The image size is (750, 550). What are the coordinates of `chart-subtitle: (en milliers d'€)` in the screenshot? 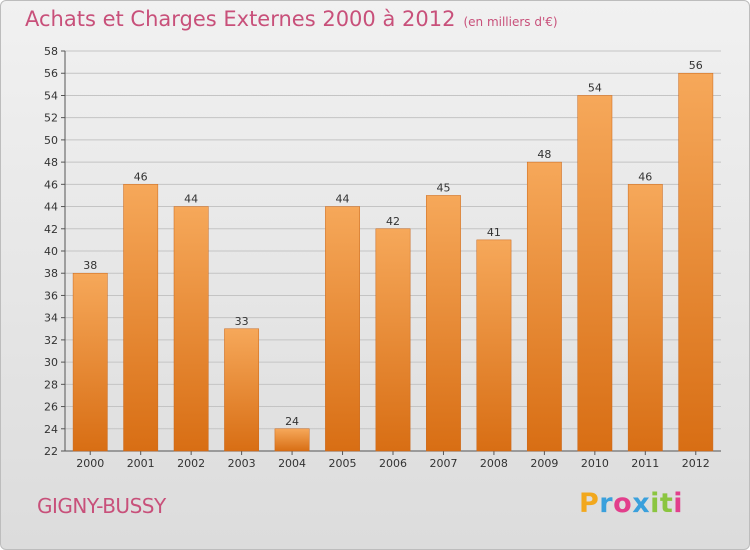 It's located at (510, 22).